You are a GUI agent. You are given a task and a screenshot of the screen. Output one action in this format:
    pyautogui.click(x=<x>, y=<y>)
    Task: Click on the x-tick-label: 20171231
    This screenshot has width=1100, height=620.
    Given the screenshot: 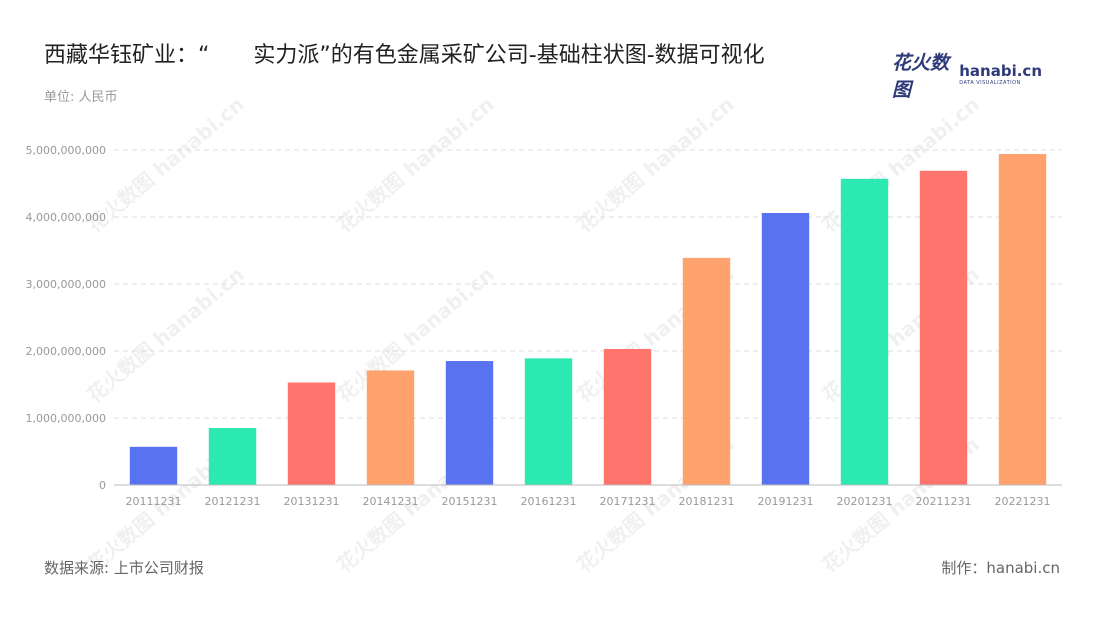 What is the action you would take?
    pyautogui.click(x=628, y=501)
    